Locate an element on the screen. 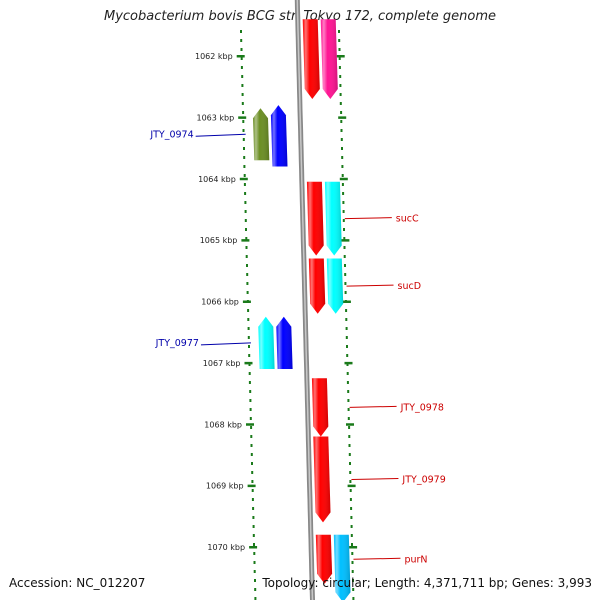  tick-label-1070-kbp: 1070 kbp is located at coordinates (226, 547).